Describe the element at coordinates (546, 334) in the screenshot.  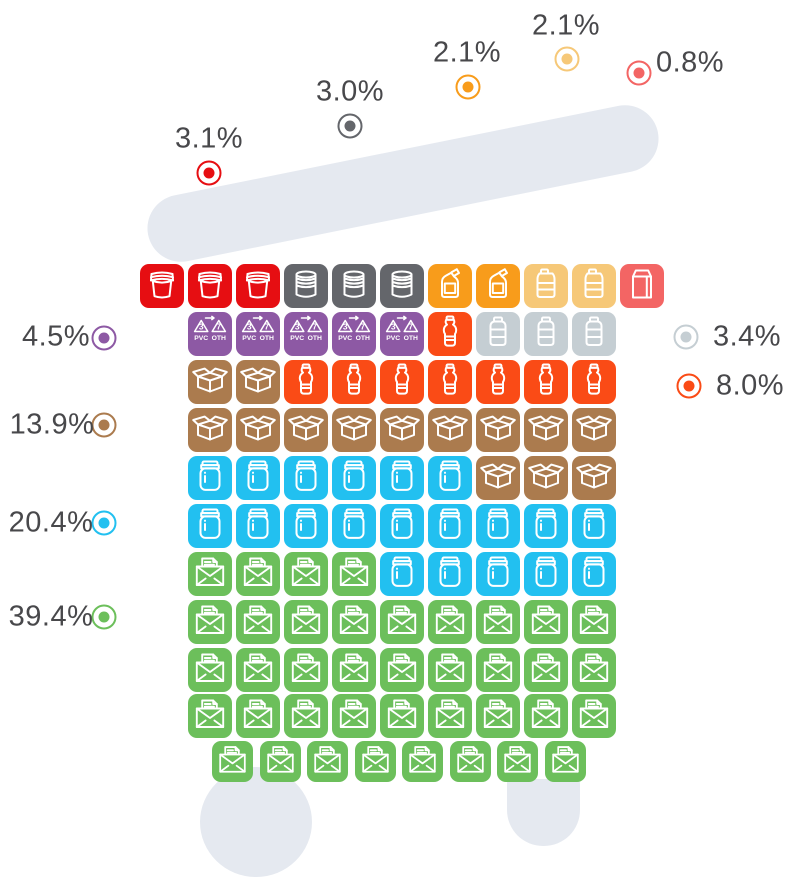
I see `tile-other-bottles` at that location.